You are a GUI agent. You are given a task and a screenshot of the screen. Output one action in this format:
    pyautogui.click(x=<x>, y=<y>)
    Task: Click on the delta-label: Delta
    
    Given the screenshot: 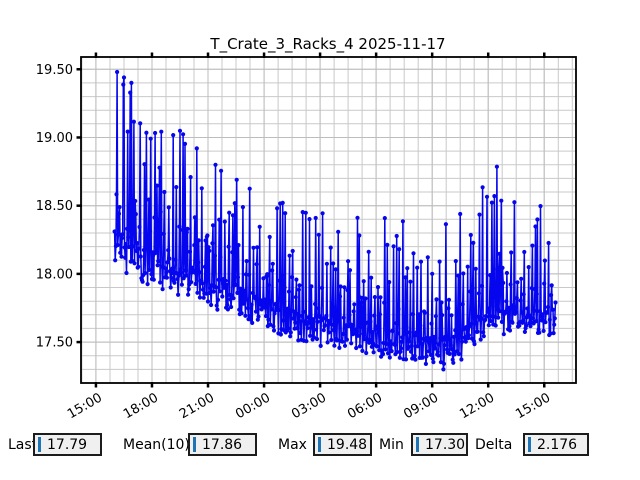 What is the action you would take?
    pyautogui.click(x=494, y=445)
    